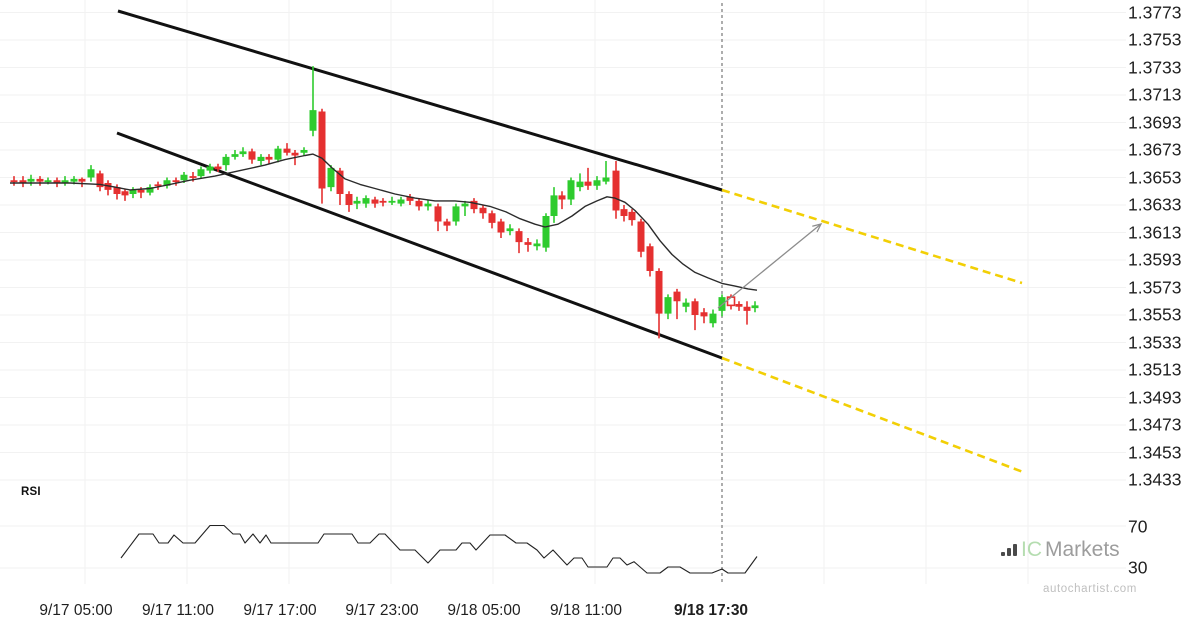 The image size is (1200, 630). I want to click on price-axis-label: 1.3733, so click(1155, 67).